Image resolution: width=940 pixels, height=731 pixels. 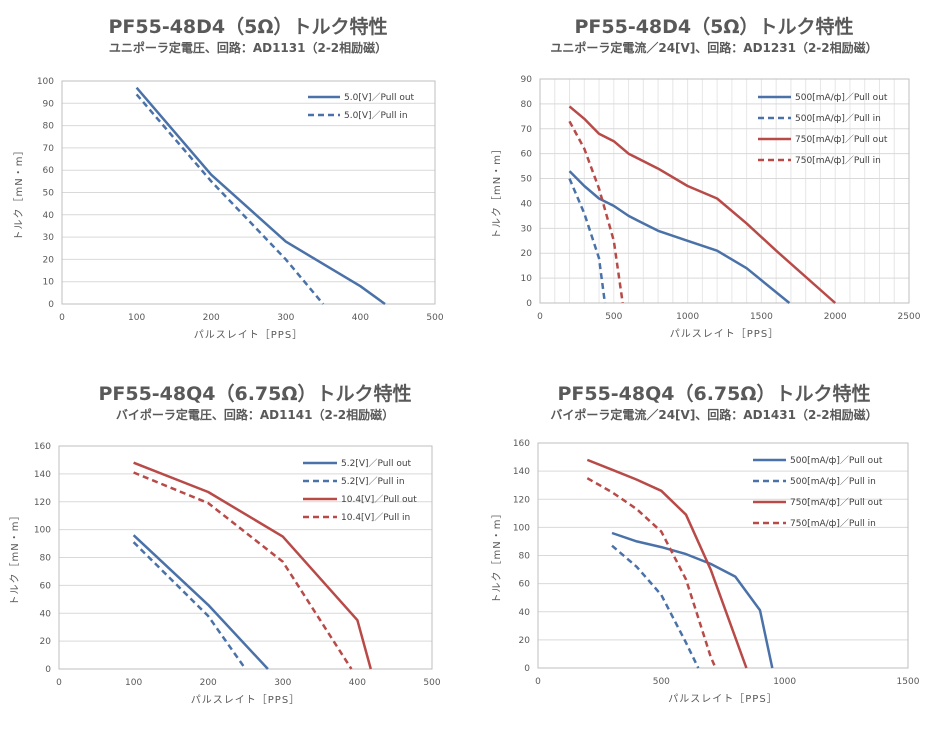 I want to click on chart-subtitle: ユニポーラ定電圧、回路：AD1131（2-2相励磁）, so click(x=248, y=47).